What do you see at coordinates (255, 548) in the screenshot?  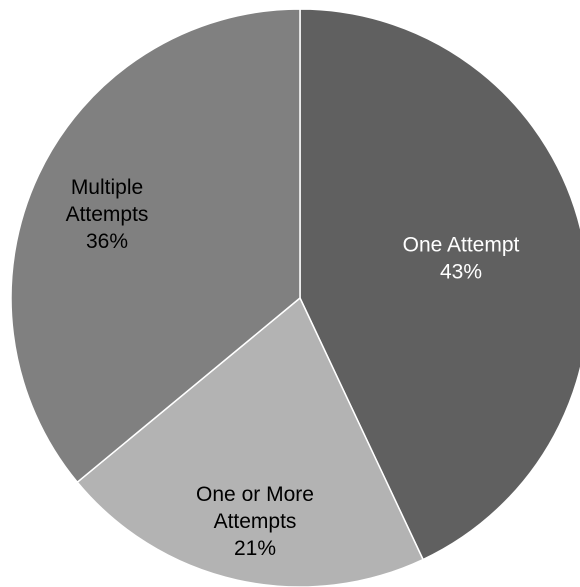 I see `pie-label-value: 21%` at bounding box center [255, 548].